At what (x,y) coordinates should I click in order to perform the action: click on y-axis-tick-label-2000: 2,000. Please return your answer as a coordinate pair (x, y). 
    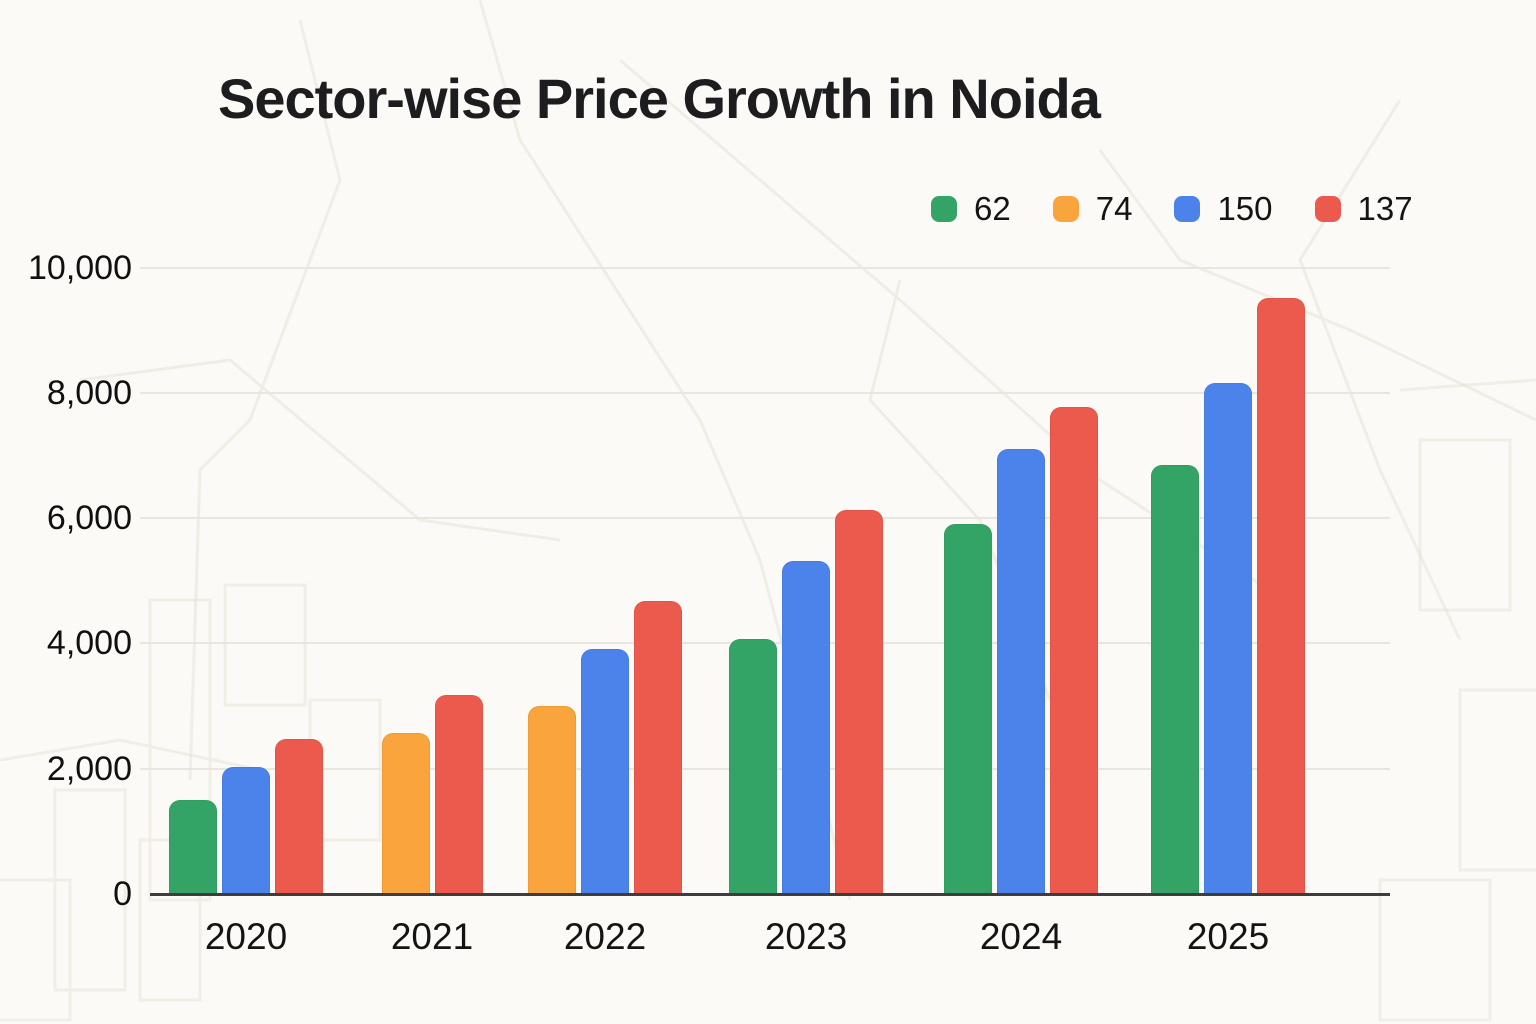
    Looking at the image, I should click on (89, 768).